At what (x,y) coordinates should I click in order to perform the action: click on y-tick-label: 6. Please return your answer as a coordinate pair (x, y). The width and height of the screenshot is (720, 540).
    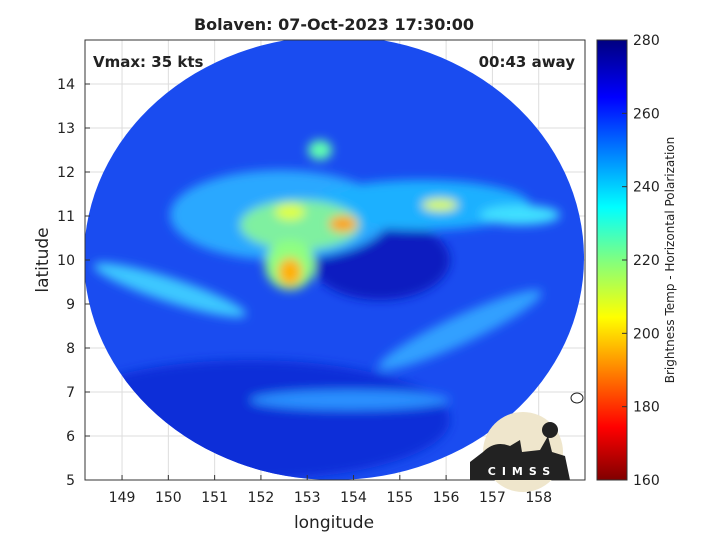
    Looking at the image, I should click on (70, 437).